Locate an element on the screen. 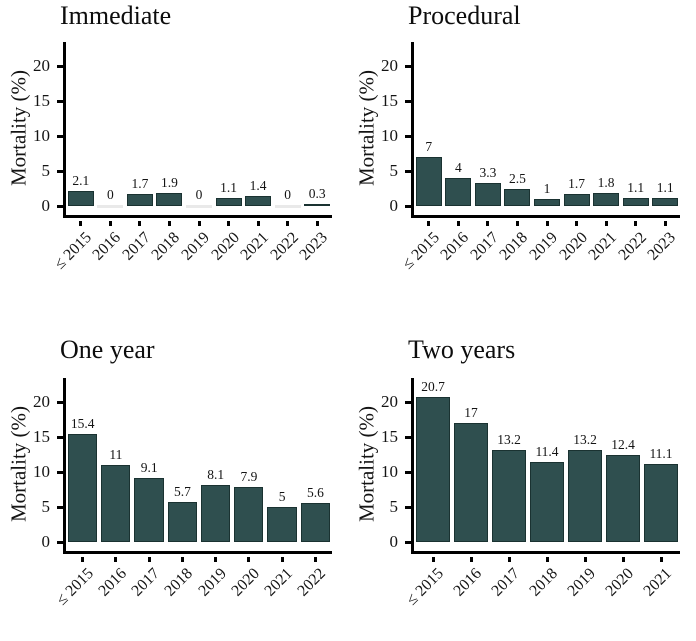  bar-value-label: 1.4 is located at coordinates (258, 186).